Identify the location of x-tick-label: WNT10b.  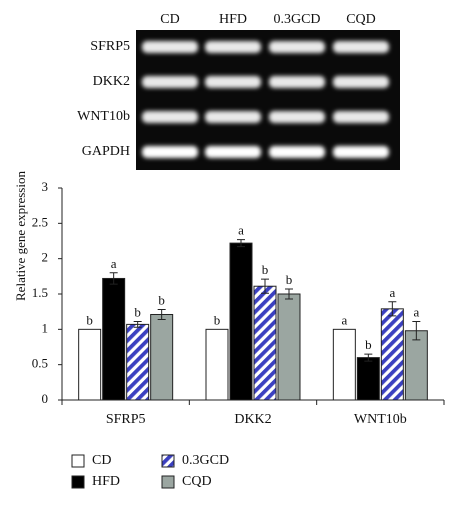
(380, 419).